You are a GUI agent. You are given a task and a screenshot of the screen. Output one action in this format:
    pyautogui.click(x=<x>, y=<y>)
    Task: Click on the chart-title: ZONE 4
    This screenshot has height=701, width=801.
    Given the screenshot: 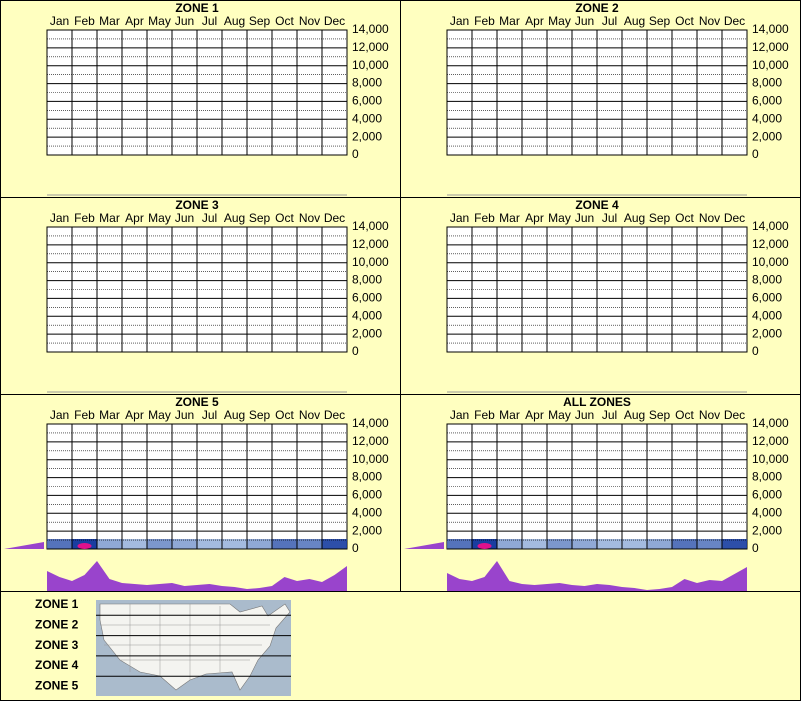 What is the action you would take?
    pyautogui.click(x=597, y=205)
    